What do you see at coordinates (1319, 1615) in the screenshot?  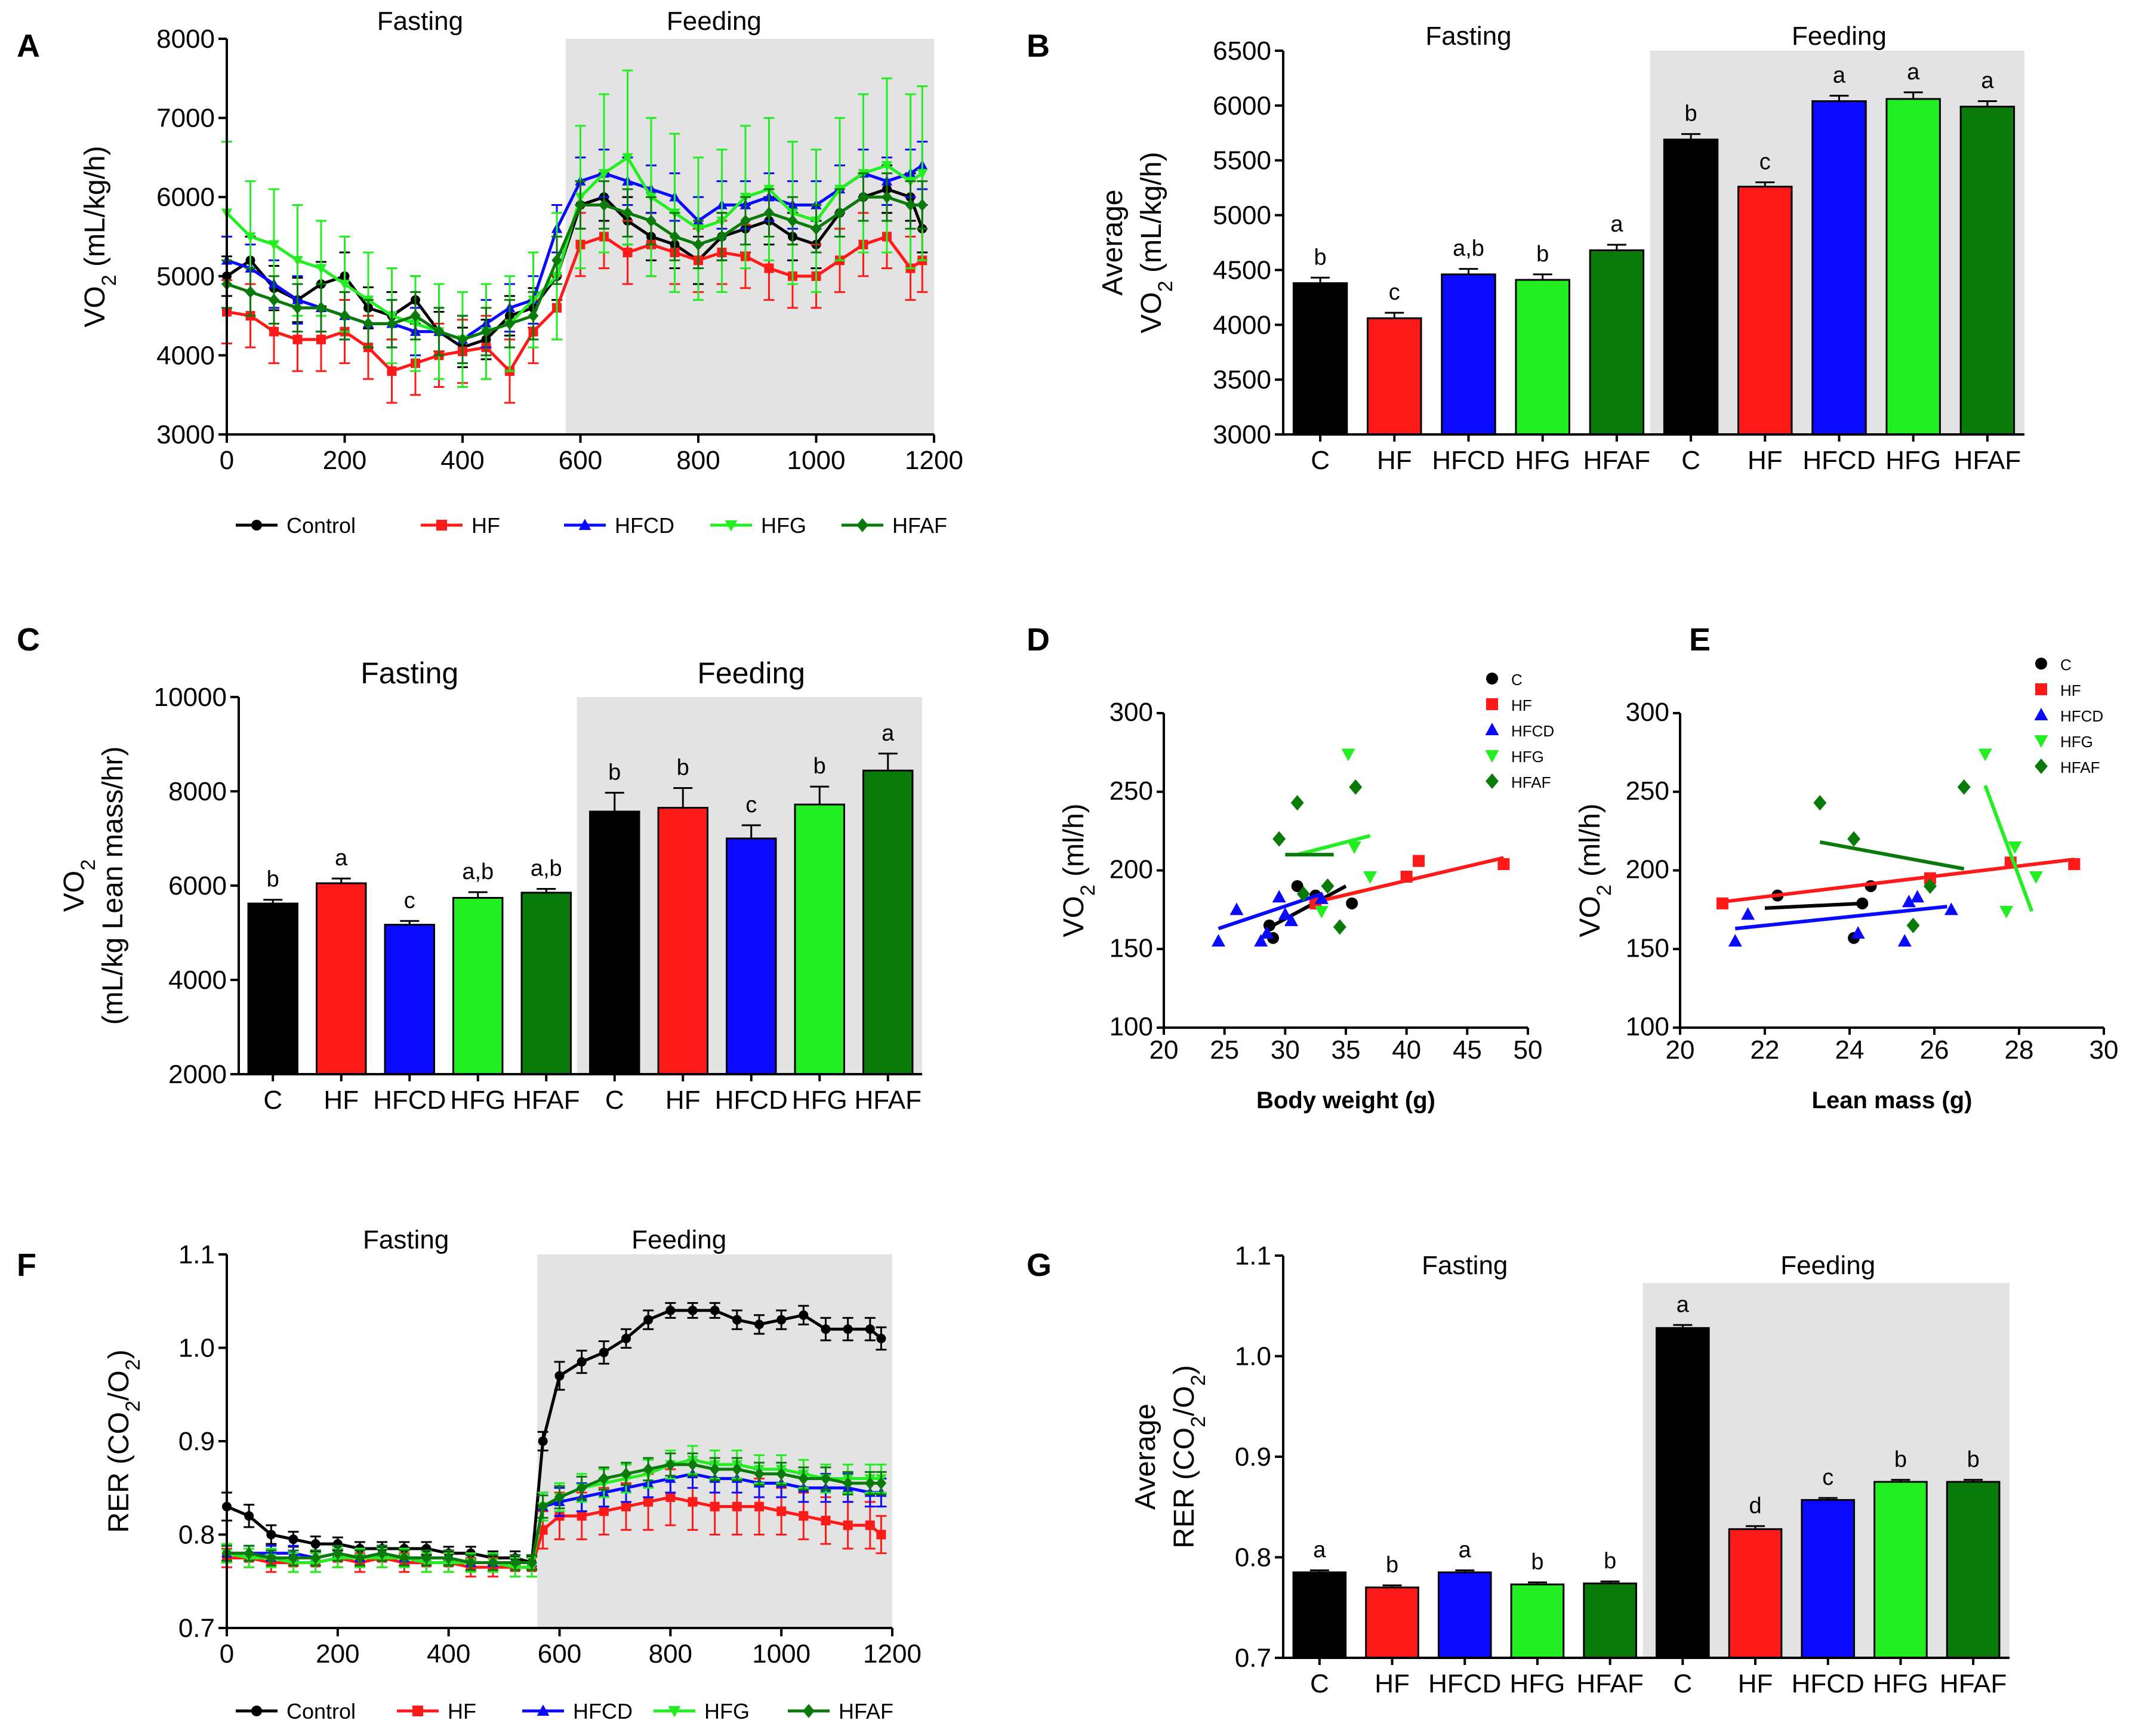 I see `bar-C` at bounding box center [1319, 1615].